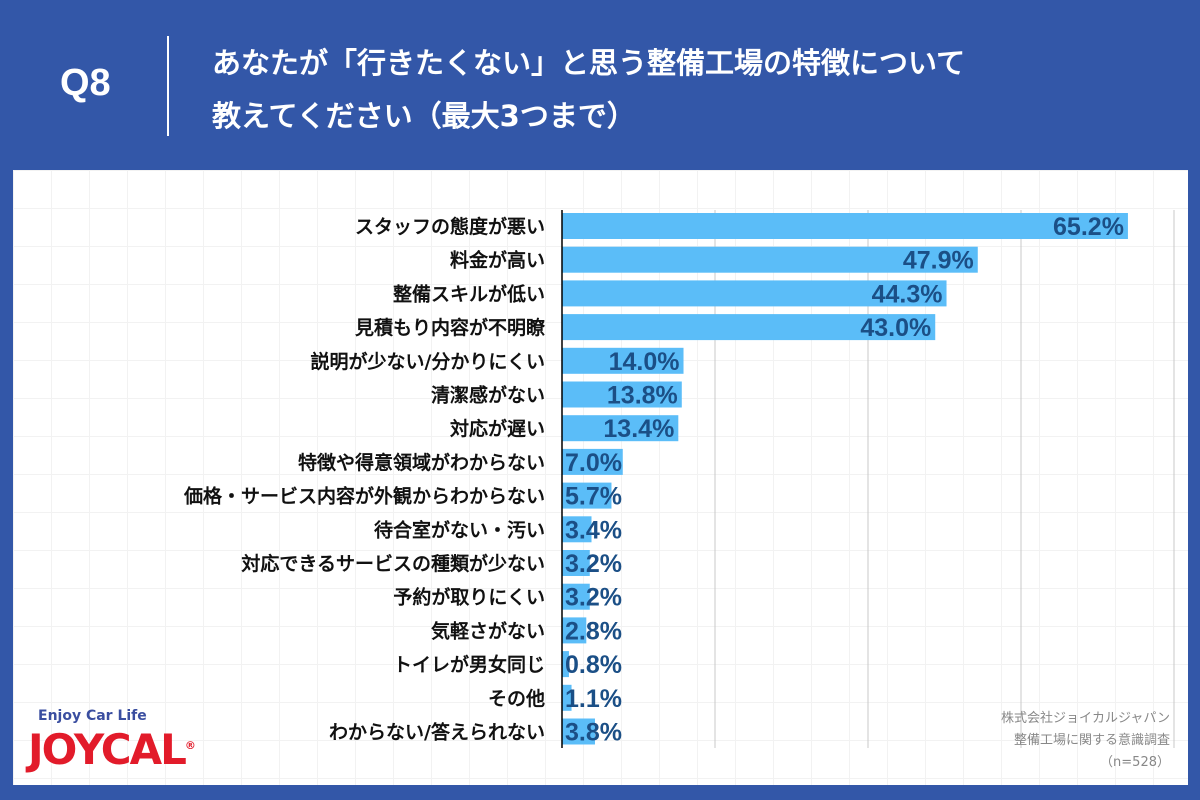 This screenshot has height=800, width=1200. I want to click on category-label: 見積もり内容が不明瞭, so click(450, 327).